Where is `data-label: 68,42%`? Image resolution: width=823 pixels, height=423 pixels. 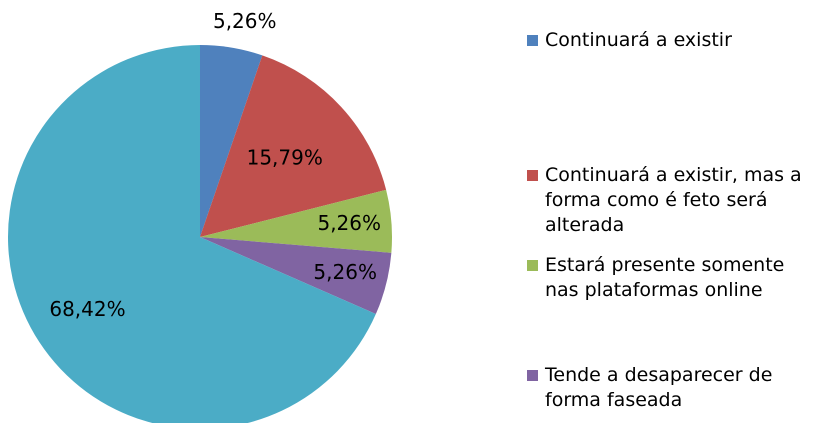
data-label: 68,42% is located at coordinates (87, 309).